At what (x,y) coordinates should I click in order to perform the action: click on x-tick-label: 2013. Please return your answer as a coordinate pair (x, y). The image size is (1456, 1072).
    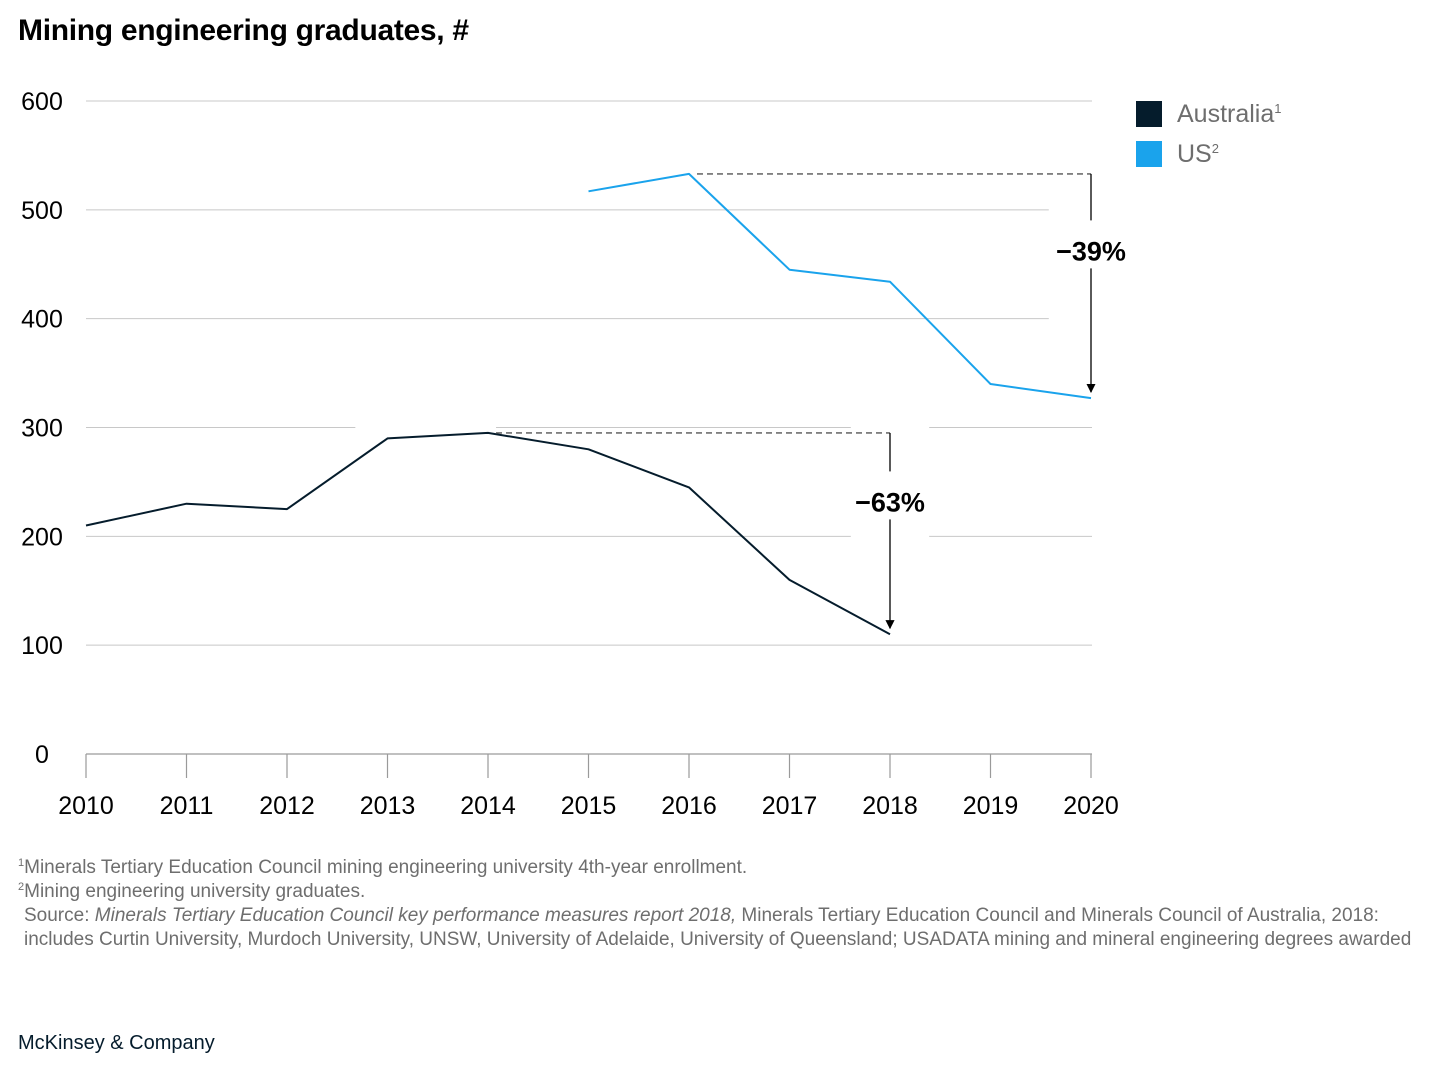
    Looking at the image, I should click on (388, 806).